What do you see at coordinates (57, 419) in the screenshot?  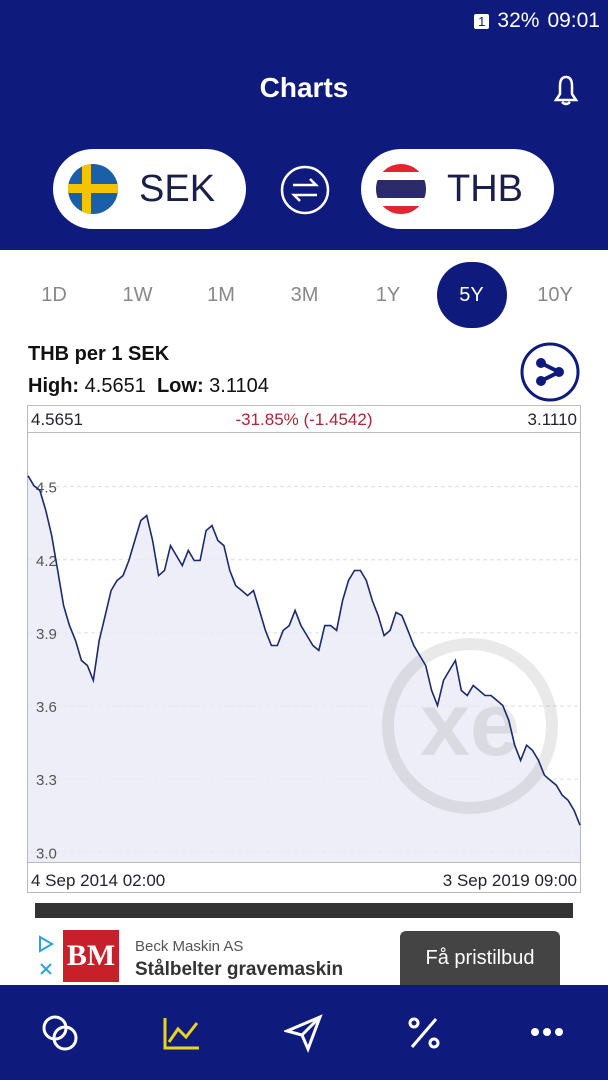 I see `start-value: 4.5651` at bounding box center [57, 419].